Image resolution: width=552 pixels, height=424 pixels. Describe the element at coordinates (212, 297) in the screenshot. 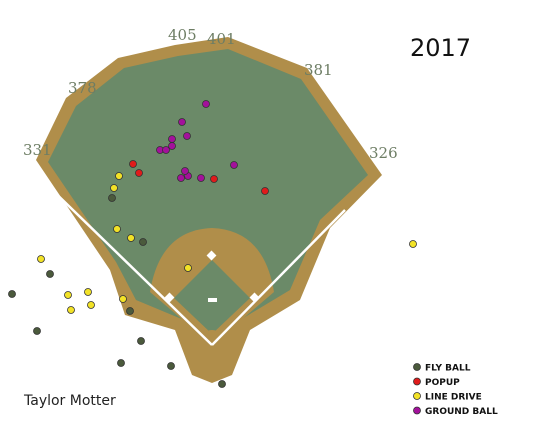

I see `infield-grass` at that location.